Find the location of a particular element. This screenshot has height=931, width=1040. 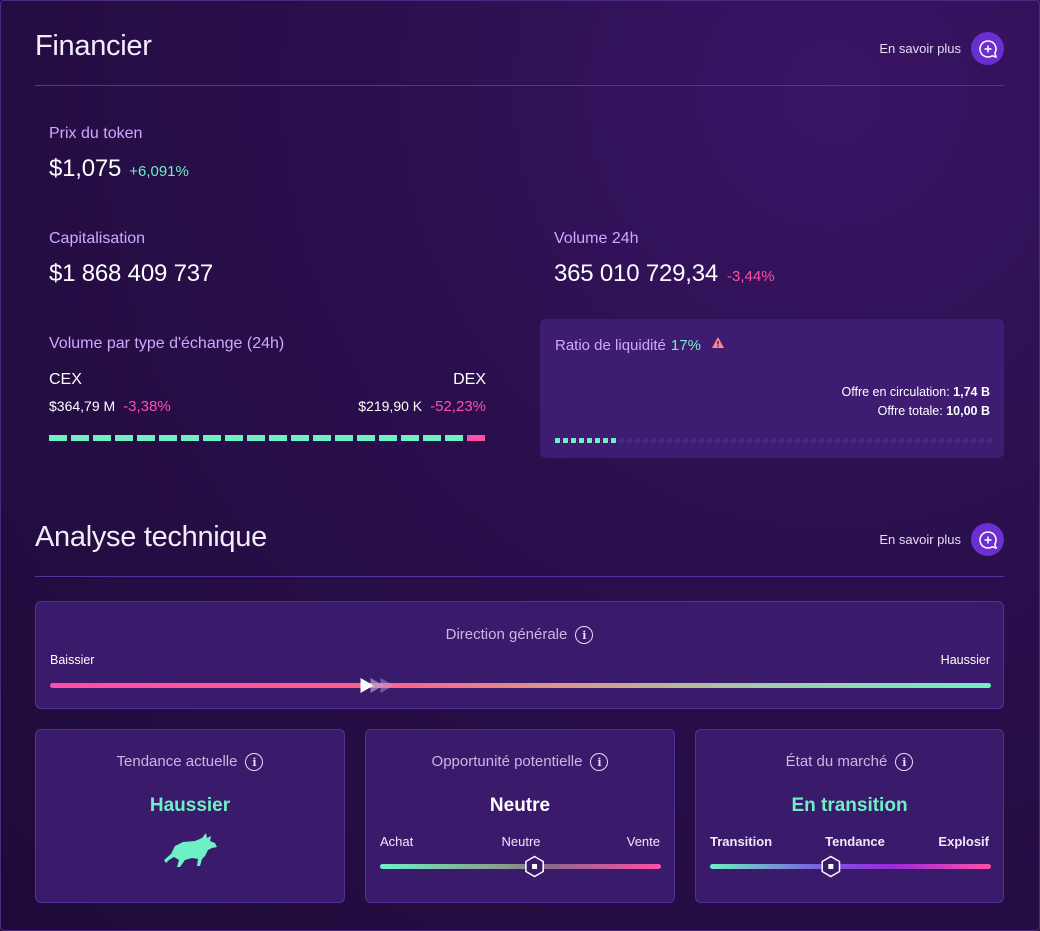

financial-learn-more-button: En savoir plus is located at coordinates (941, 48).